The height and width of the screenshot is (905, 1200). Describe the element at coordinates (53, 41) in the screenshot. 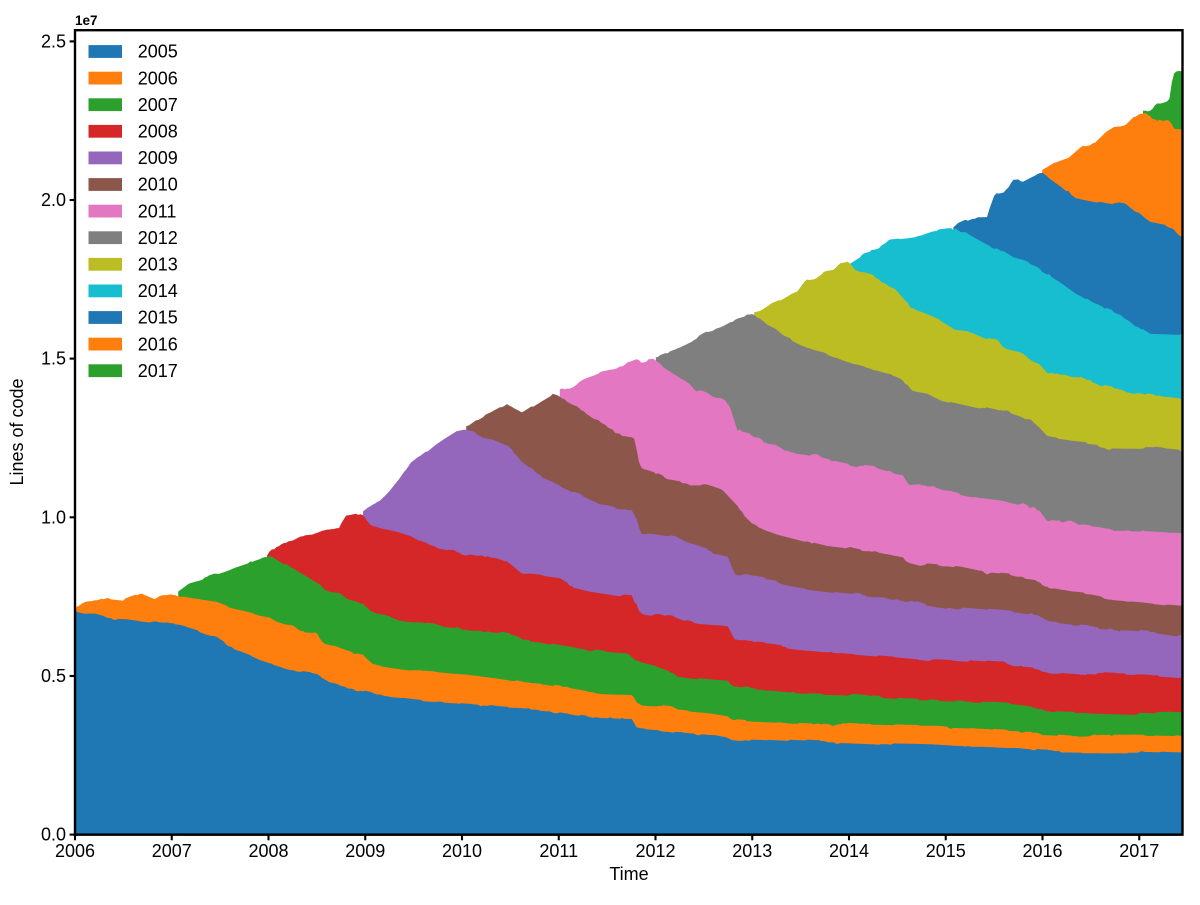

I see `svg-text: 2.5` at that location.